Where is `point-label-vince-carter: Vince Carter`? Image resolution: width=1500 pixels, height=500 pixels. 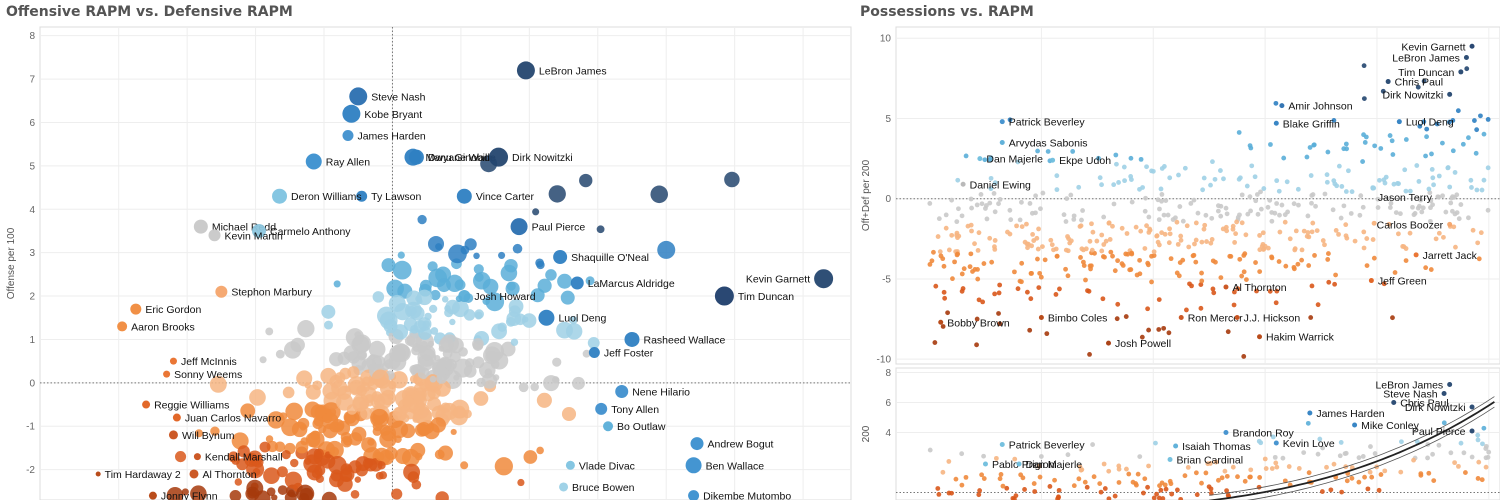 point-label-vince-carter: Vince Carter is located at coordinates (505, 197).